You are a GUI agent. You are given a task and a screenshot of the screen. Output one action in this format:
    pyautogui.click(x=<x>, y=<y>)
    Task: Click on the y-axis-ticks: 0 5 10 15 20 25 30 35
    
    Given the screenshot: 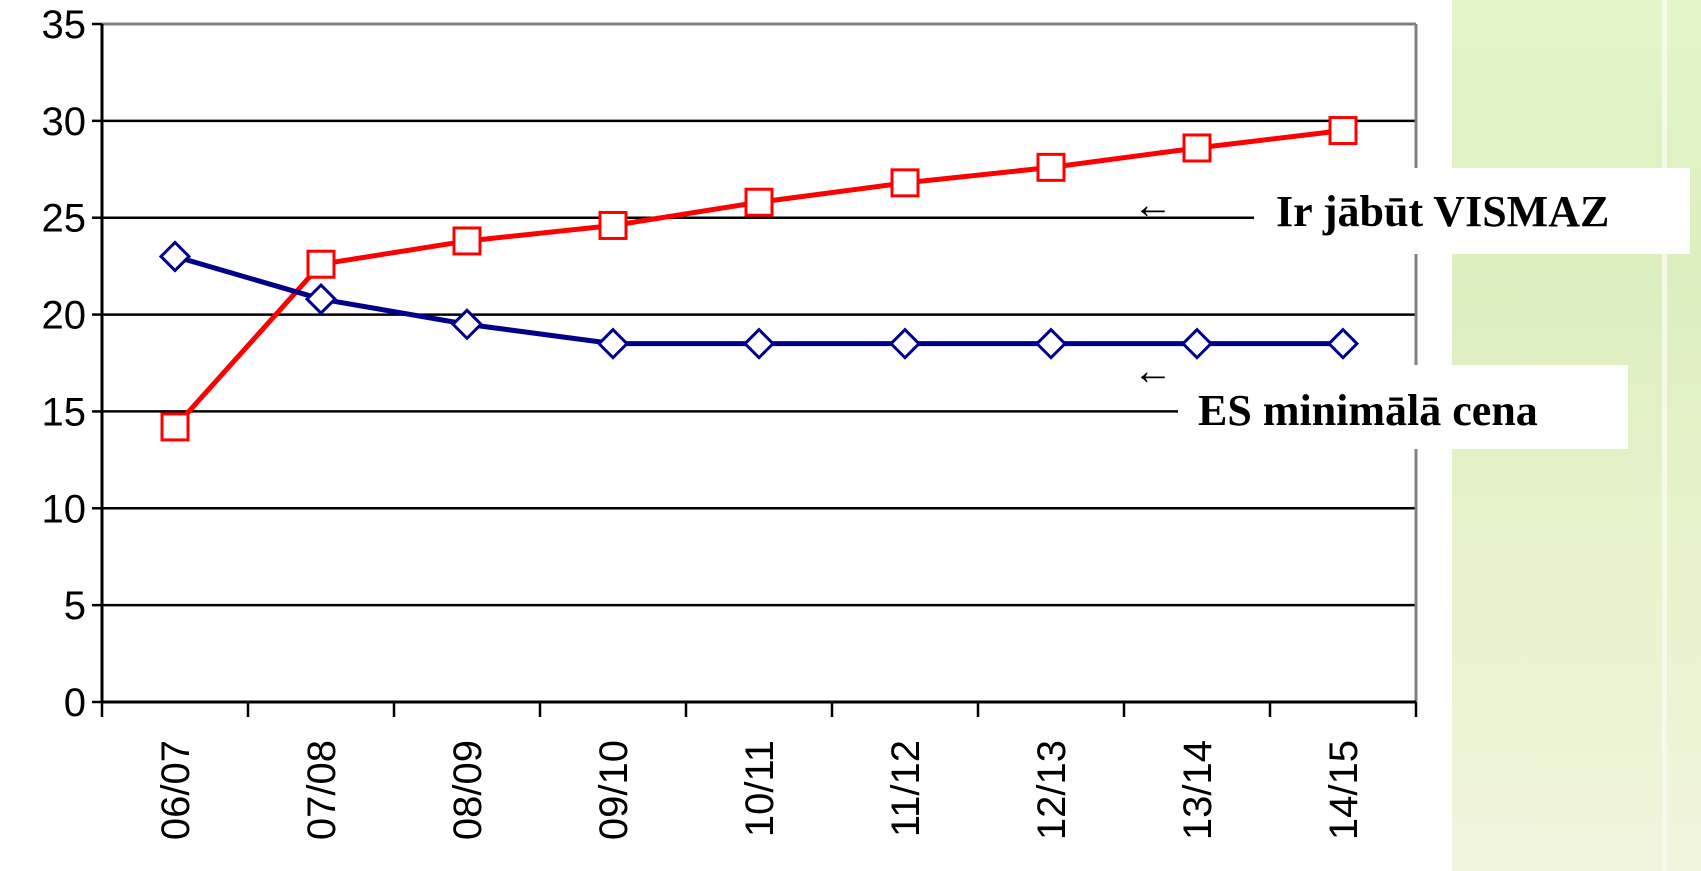 What is the action you would take?
    pyautogui.click(x=72, y=364)
    